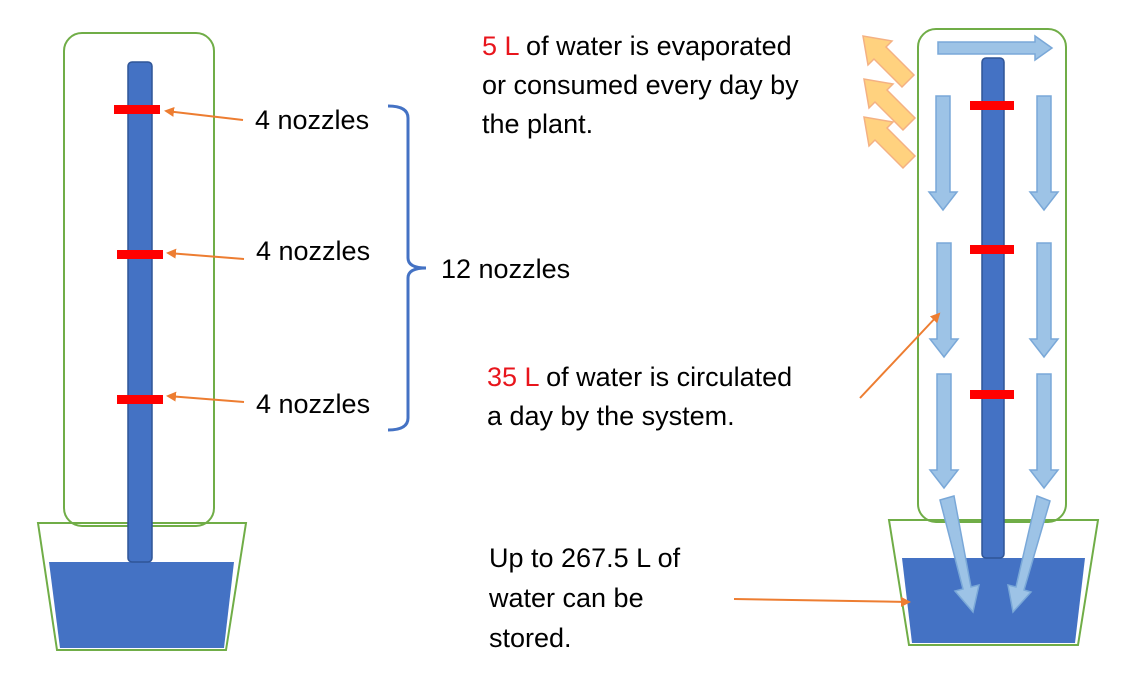 The image size is (1126, 684). Describe the element at coordinates (993, 308) in the screenshot. I see `right-pipe` at that location.